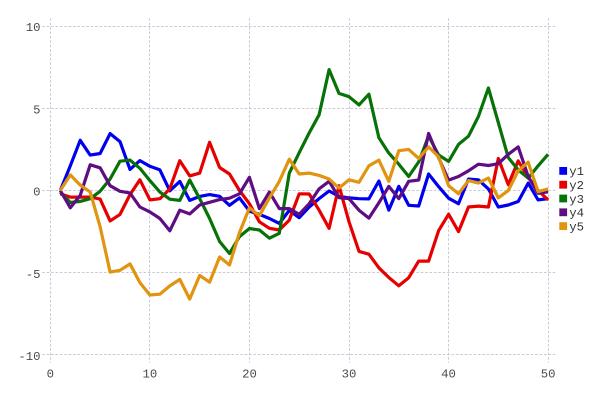 The width and height of the screenshot is (600, 400). I want to click on svg-text: -10, so click(29, 357).